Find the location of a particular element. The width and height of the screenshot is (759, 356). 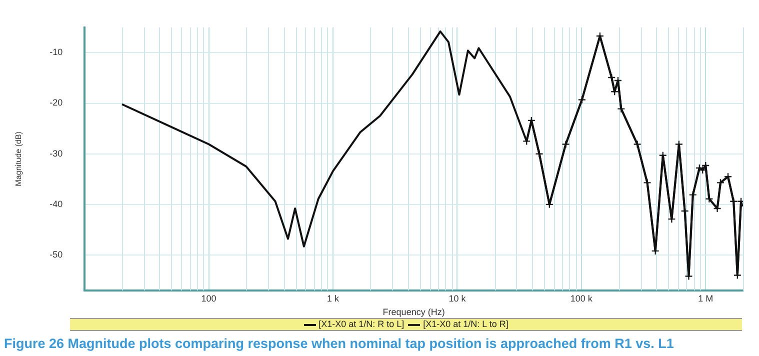

legend-label: [X1-X0 at 1/N: R to L] is located at coordinates (361, 324).